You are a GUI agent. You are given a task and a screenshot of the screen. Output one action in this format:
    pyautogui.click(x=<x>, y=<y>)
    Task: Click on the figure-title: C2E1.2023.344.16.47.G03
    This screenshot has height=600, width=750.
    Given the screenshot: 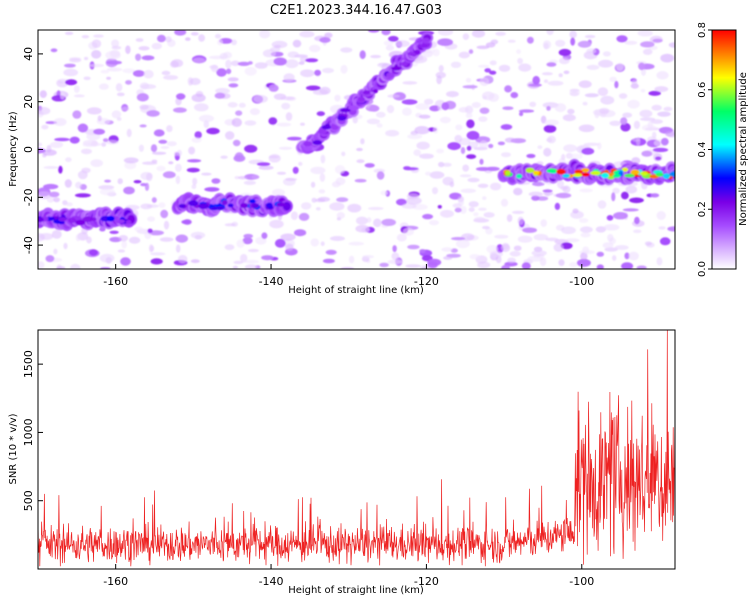 What is the action you would take?
    pyautogui.click(x=356, y=10)
    